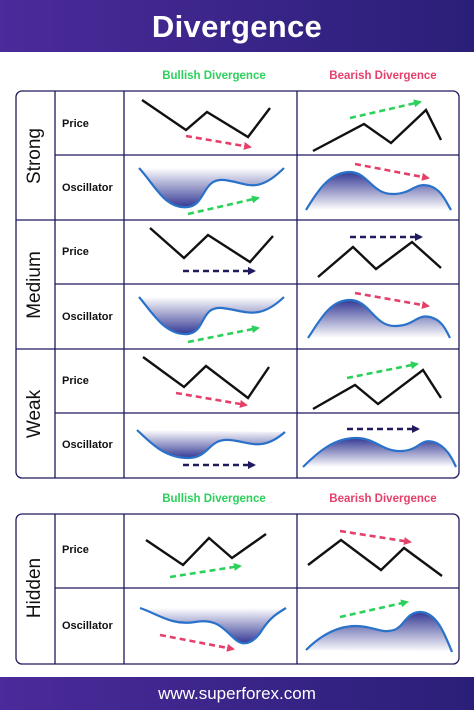  What do you see at coordinates (383, 499) in the screenshot?
I see `column-header-bearish-hidden: Bearish Divergence` at bounding box center [383, 499].